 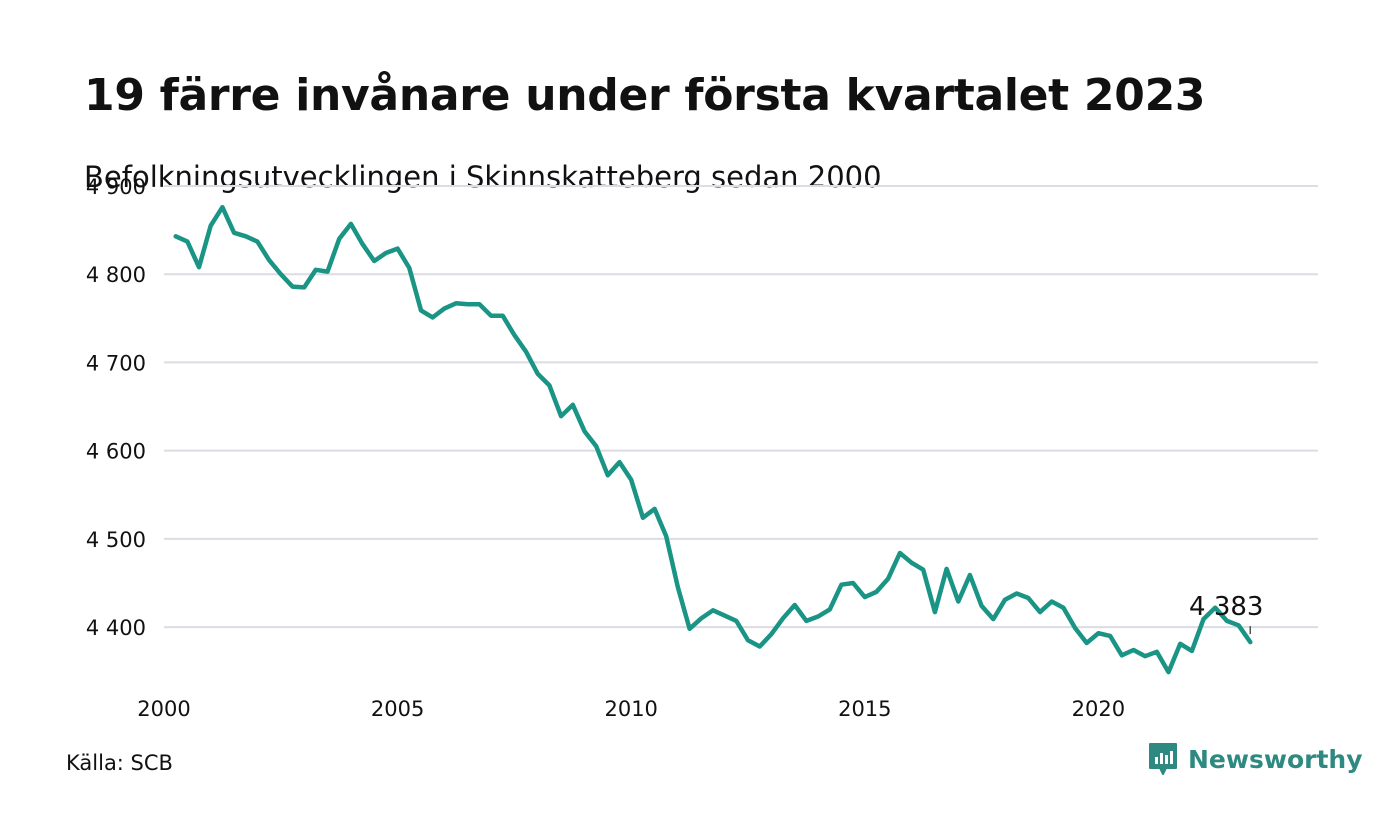 I want to click on y-tick-label: 4 400, so click(x=116, y=628).